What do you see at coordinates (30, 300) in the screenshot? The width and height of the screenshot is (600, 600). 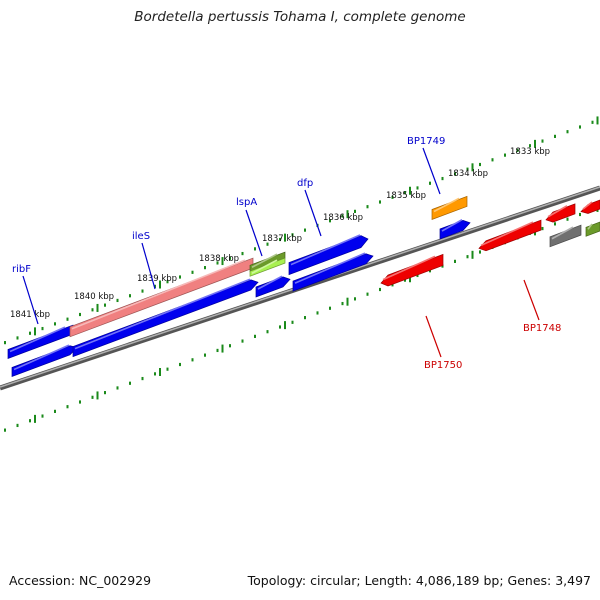 I see `ribF-leader` at bounding box center [30, 300].